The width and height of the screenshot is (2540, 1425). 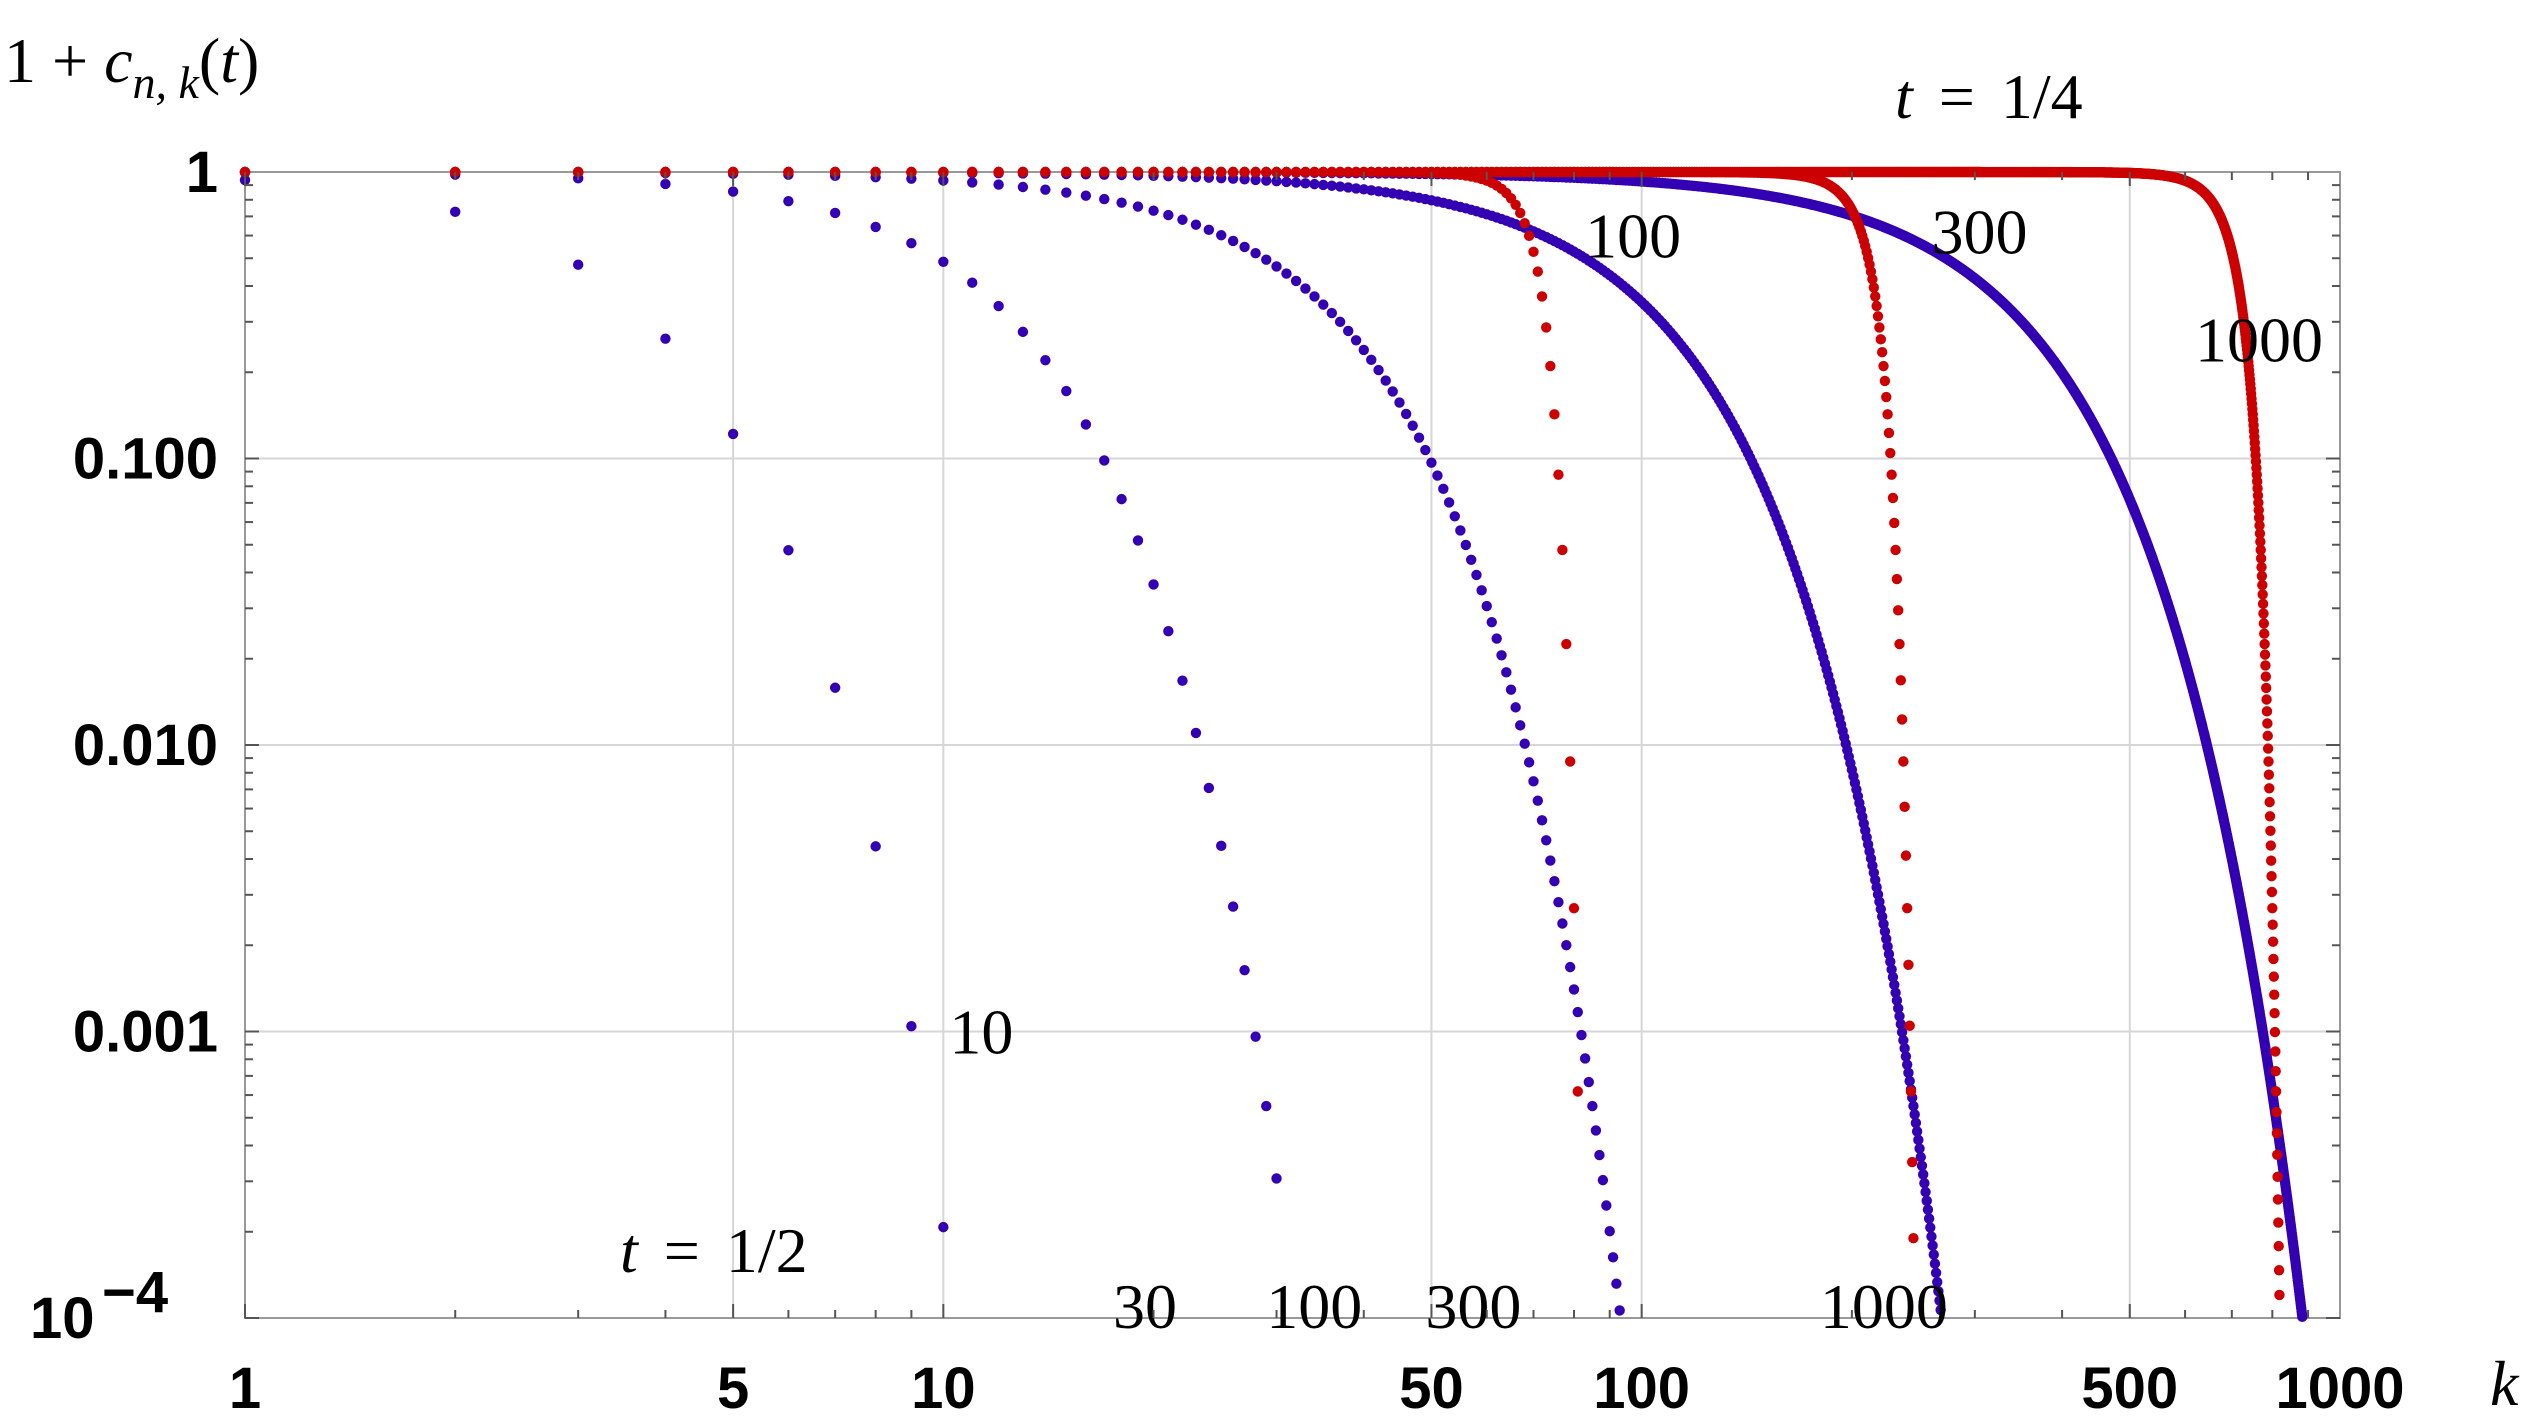 What do you see at coordinates (1641, 1388) in the screenshot?
I see `x-tick-label: 100` at bounding box center [1641, 1388].